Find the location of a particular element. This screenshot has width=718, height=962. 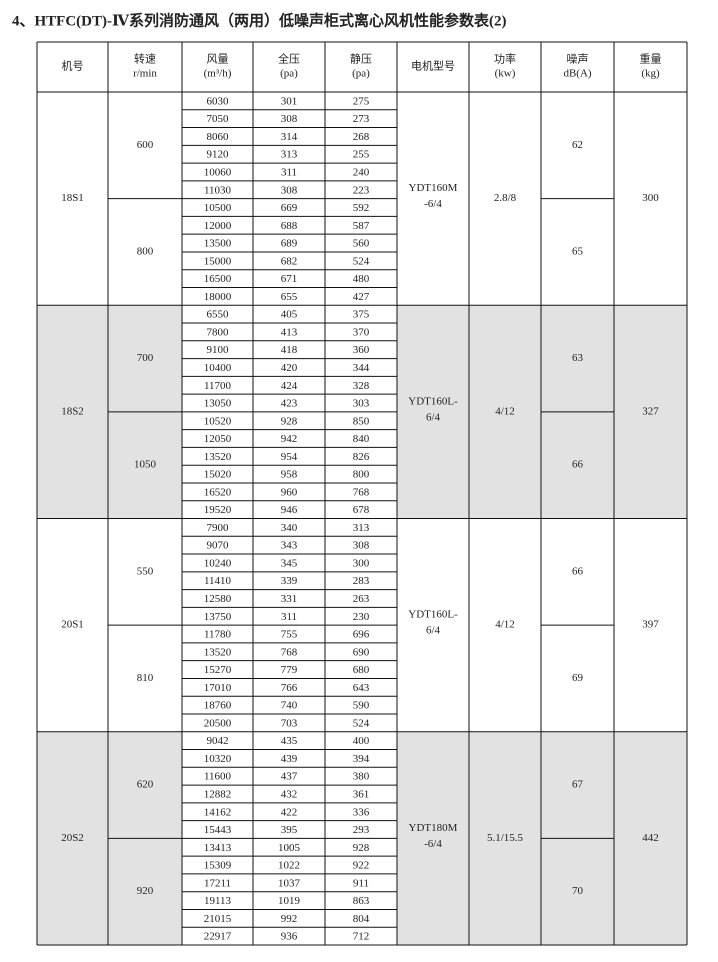

data-cell: 826 is located at coordinates (361, 457).